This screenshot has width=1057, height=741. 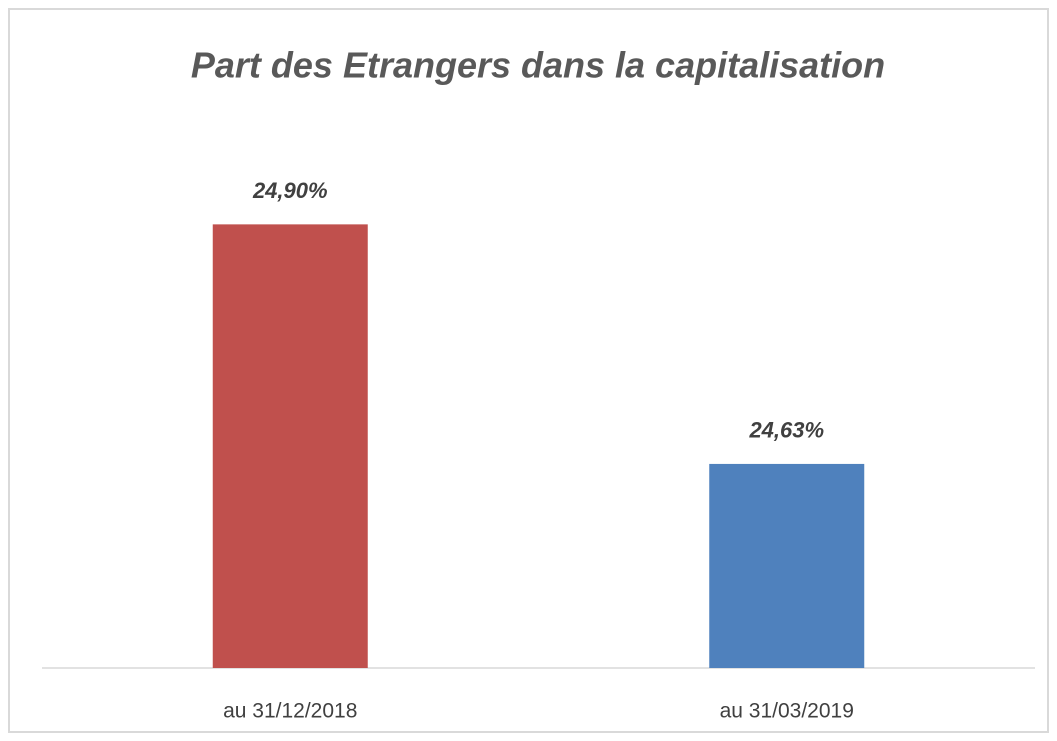 What do you see at coordinates (290, 190) in the screenshot?
I see `data-label: 24,90%` at bounding box center [290, 190].